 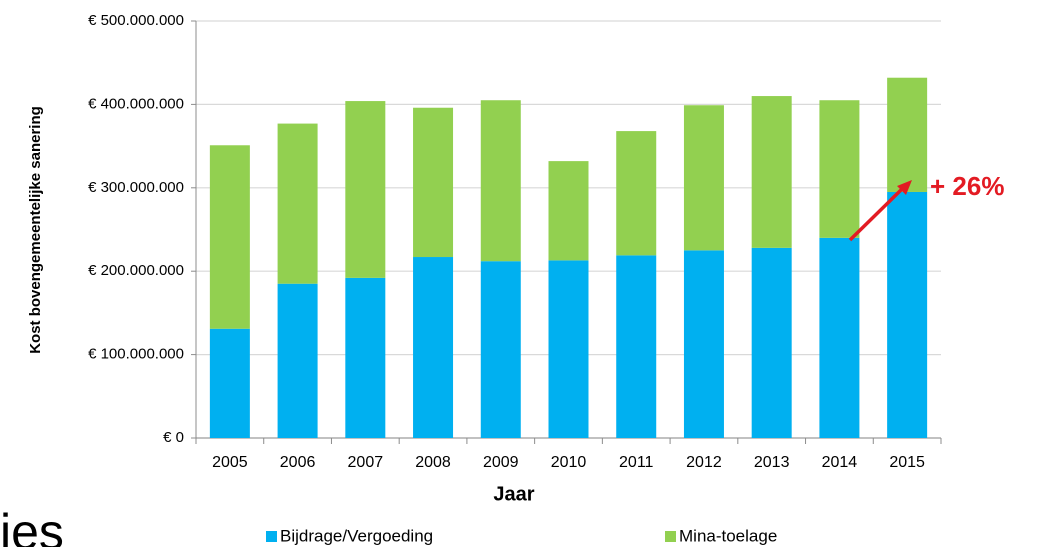 I want to click on x-tick-label: 2012, so click(x=704, y=462).